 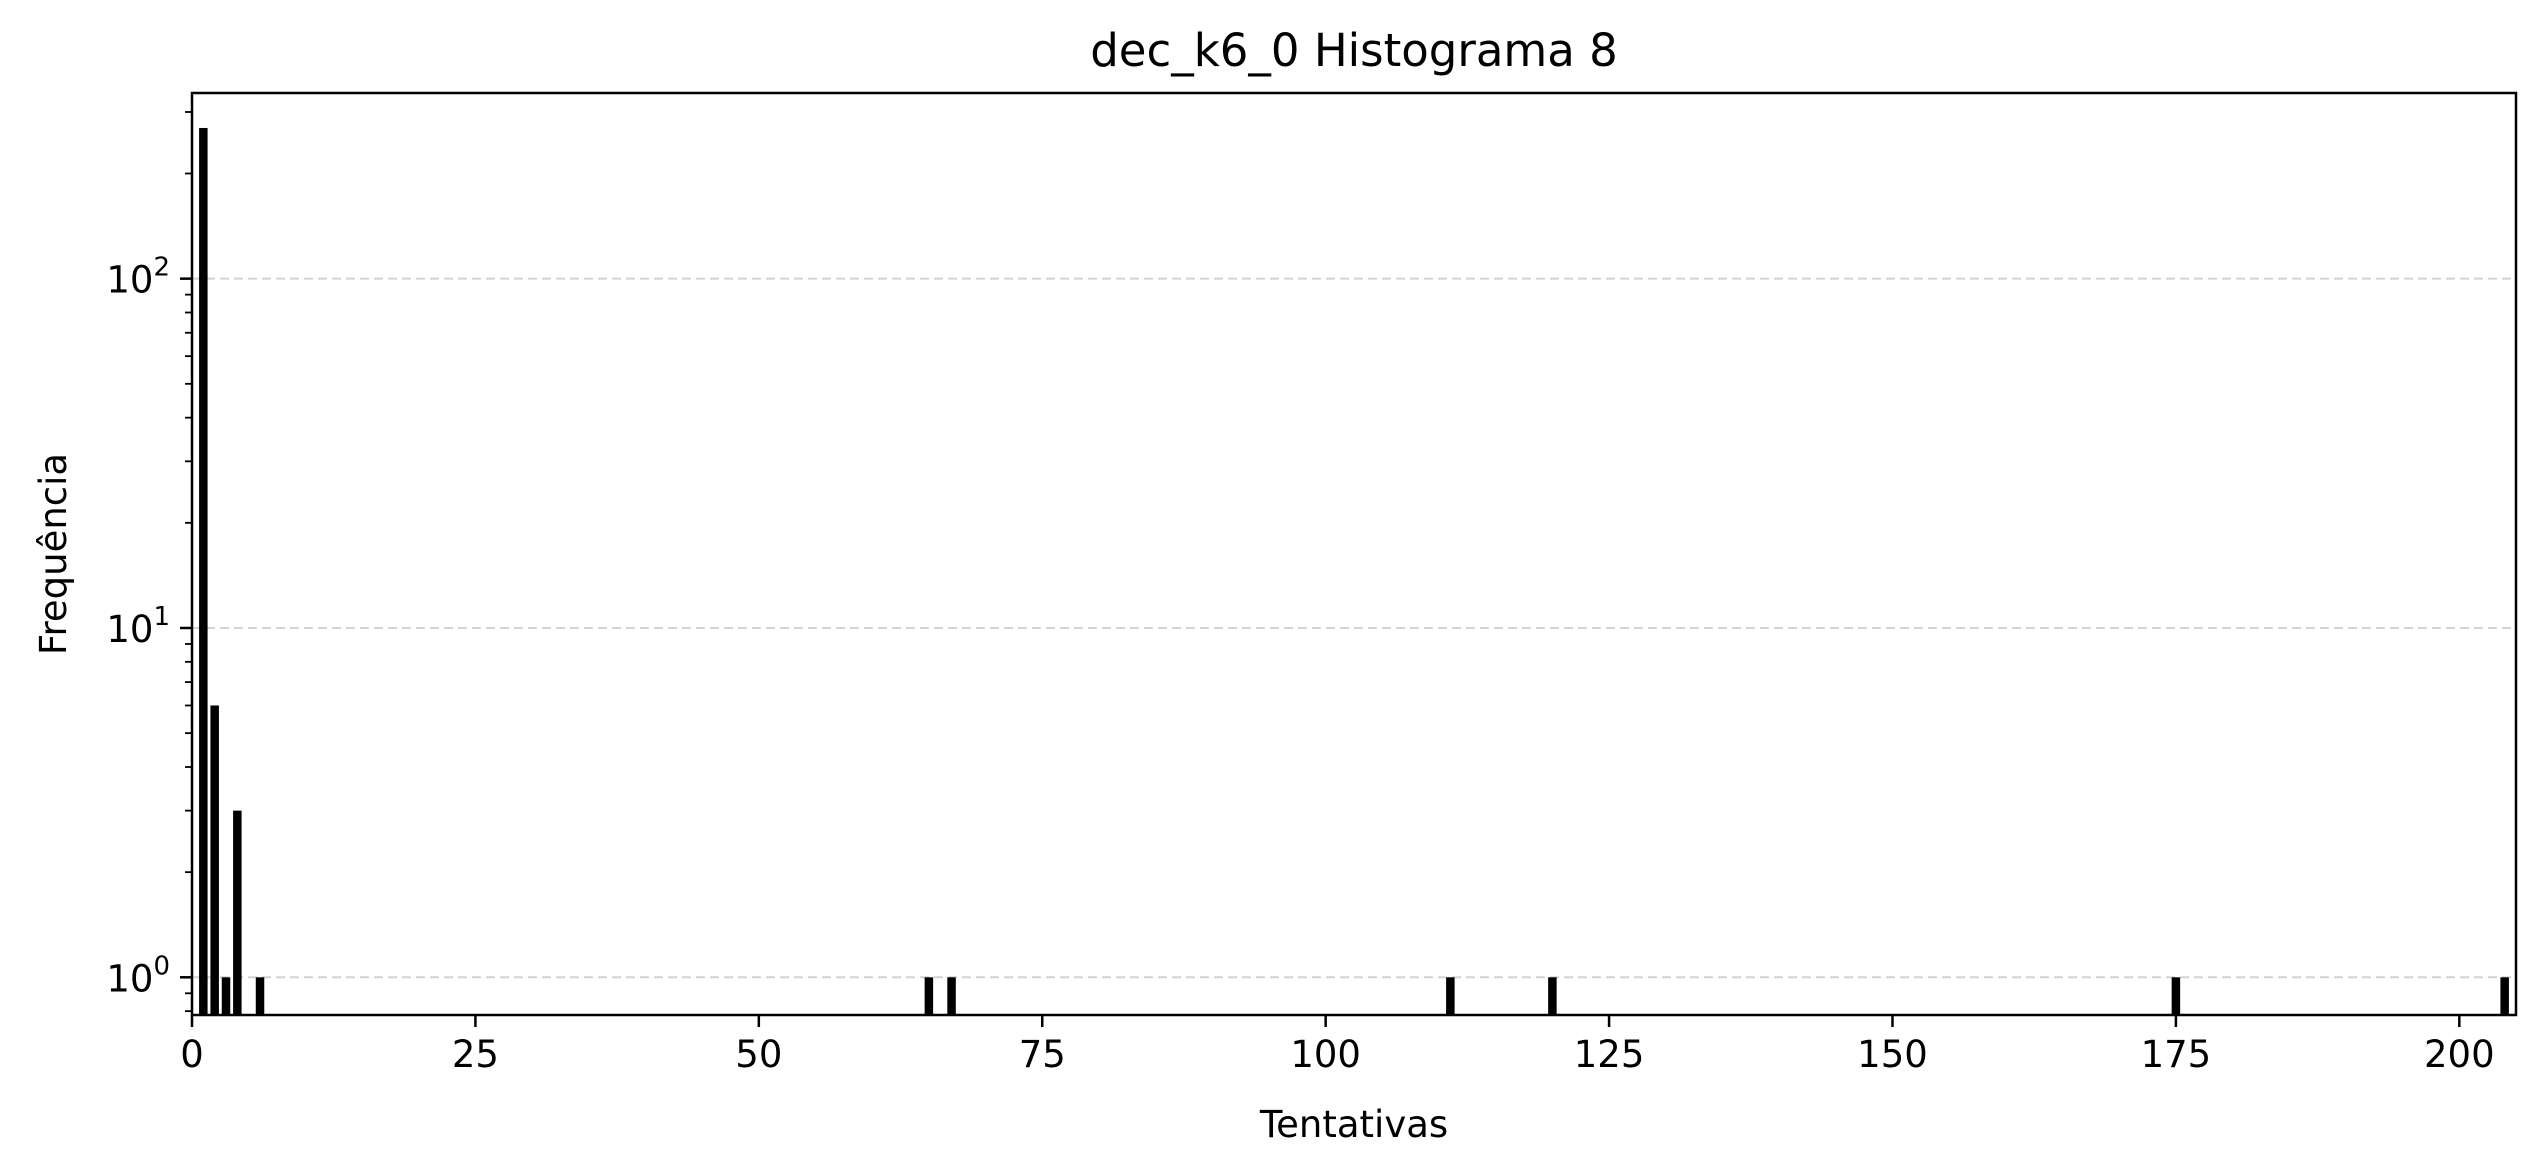 I want to click on y-tick-label: 10², so click(x=138, y=277).